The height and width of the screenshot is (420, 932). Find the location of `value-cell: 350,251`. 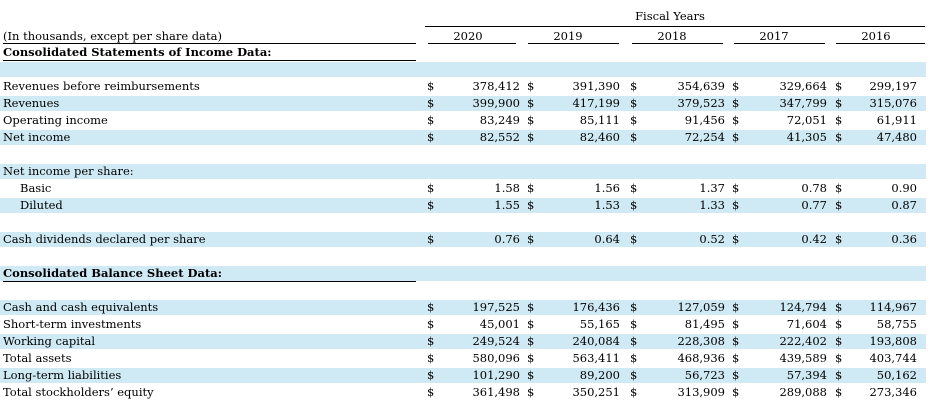

value-cell: 350,251 is located at coordinates (596, 392).